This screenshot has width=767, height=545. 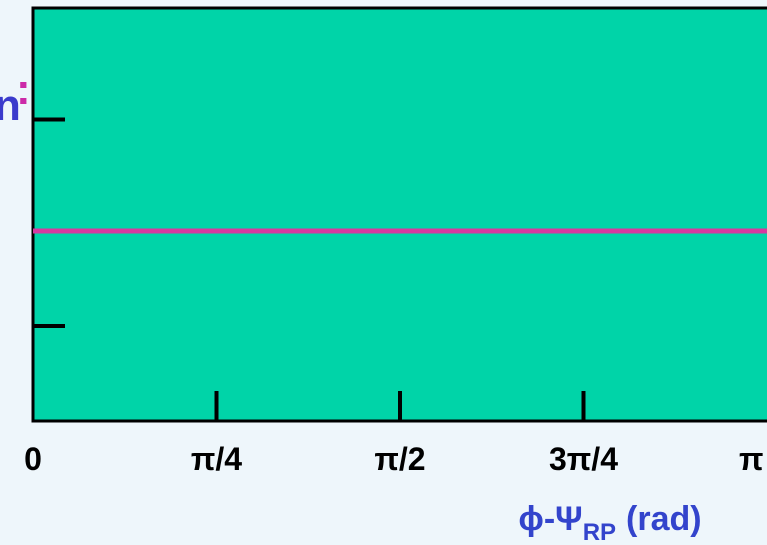 I want to click on x-tick-label: π, so click(x=751, y=459).